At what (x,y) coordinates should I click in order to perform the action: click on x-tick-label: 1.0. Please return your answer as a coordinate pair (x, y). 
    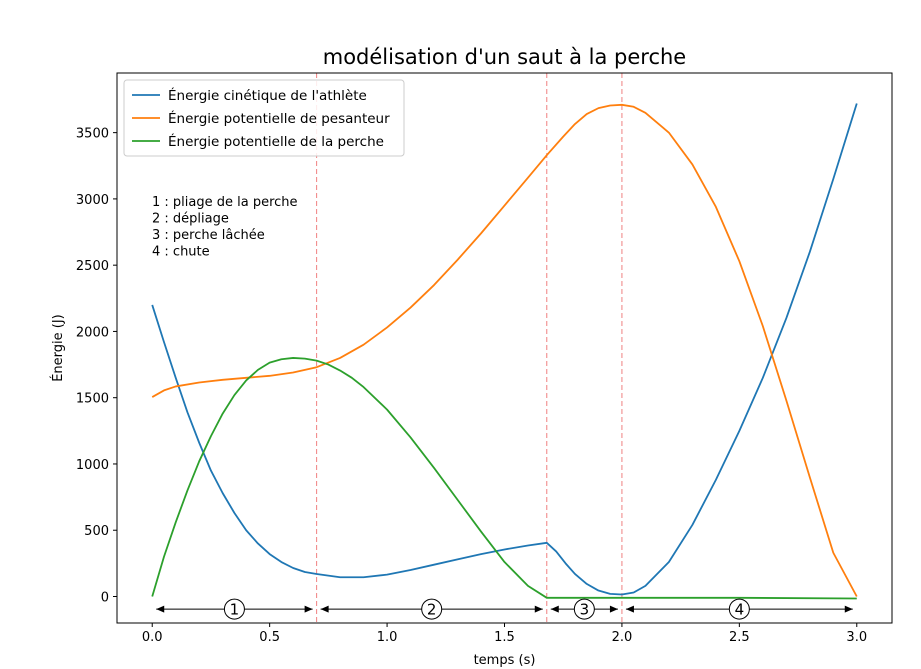
    Looking at the image, I should click on (387, 637).